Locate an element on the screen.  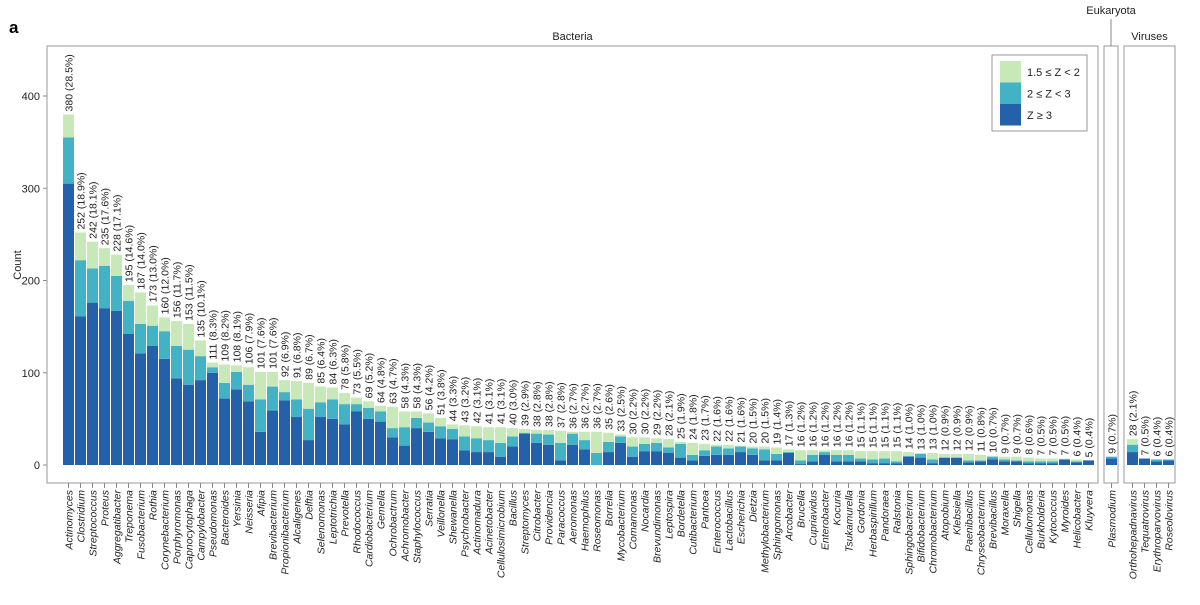
y-tick-label: 200 is located at coordinates (31, 282).